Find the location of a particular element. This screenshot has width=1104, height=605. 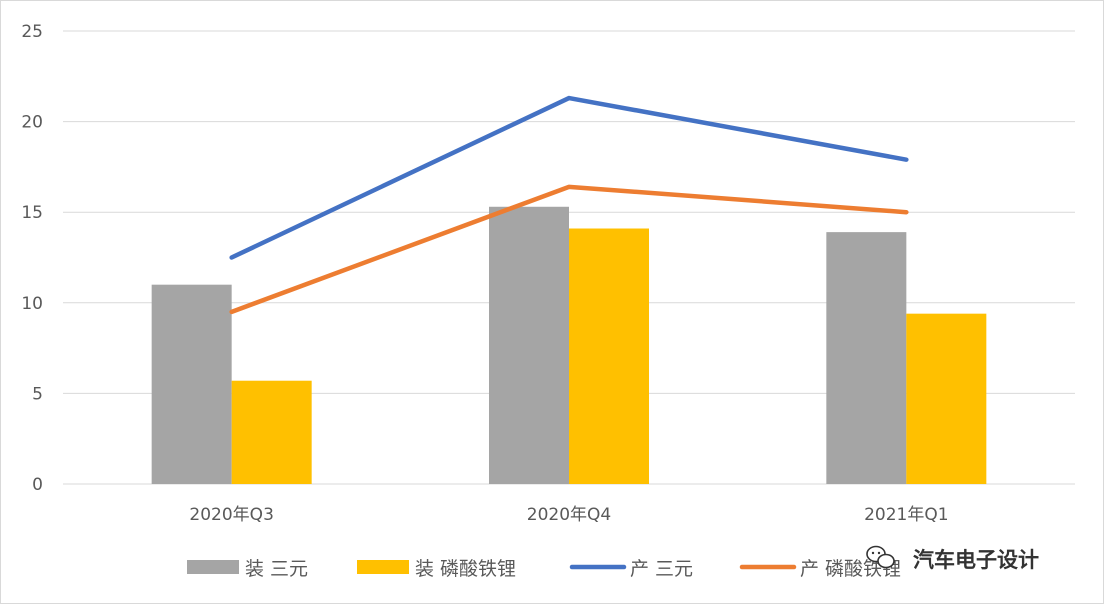

y-tick-label: 20 is located at coordinates (32, 123).